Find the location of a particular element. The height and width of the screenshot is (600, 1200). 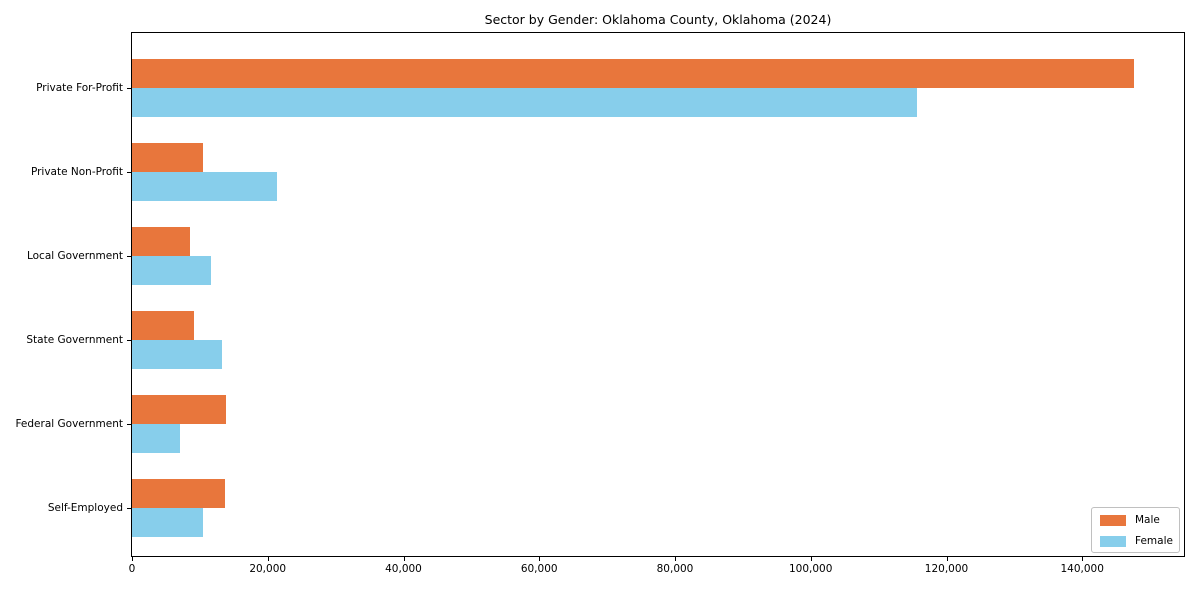

legend-label-male: Male is located at coordinates (1147, 520).